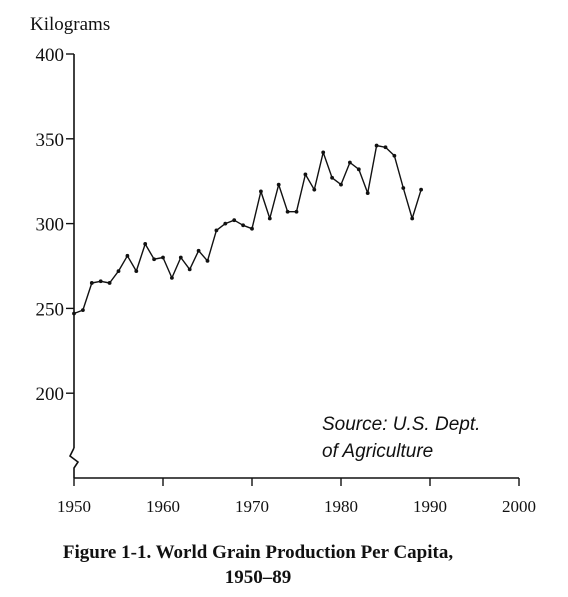 Image resolution: width=568 pixels, height=597 pixels. What do you see at coordinates (74, 462) in the screenshot?
I see `y-axis-break-mark` at bounding box center [74, 462].